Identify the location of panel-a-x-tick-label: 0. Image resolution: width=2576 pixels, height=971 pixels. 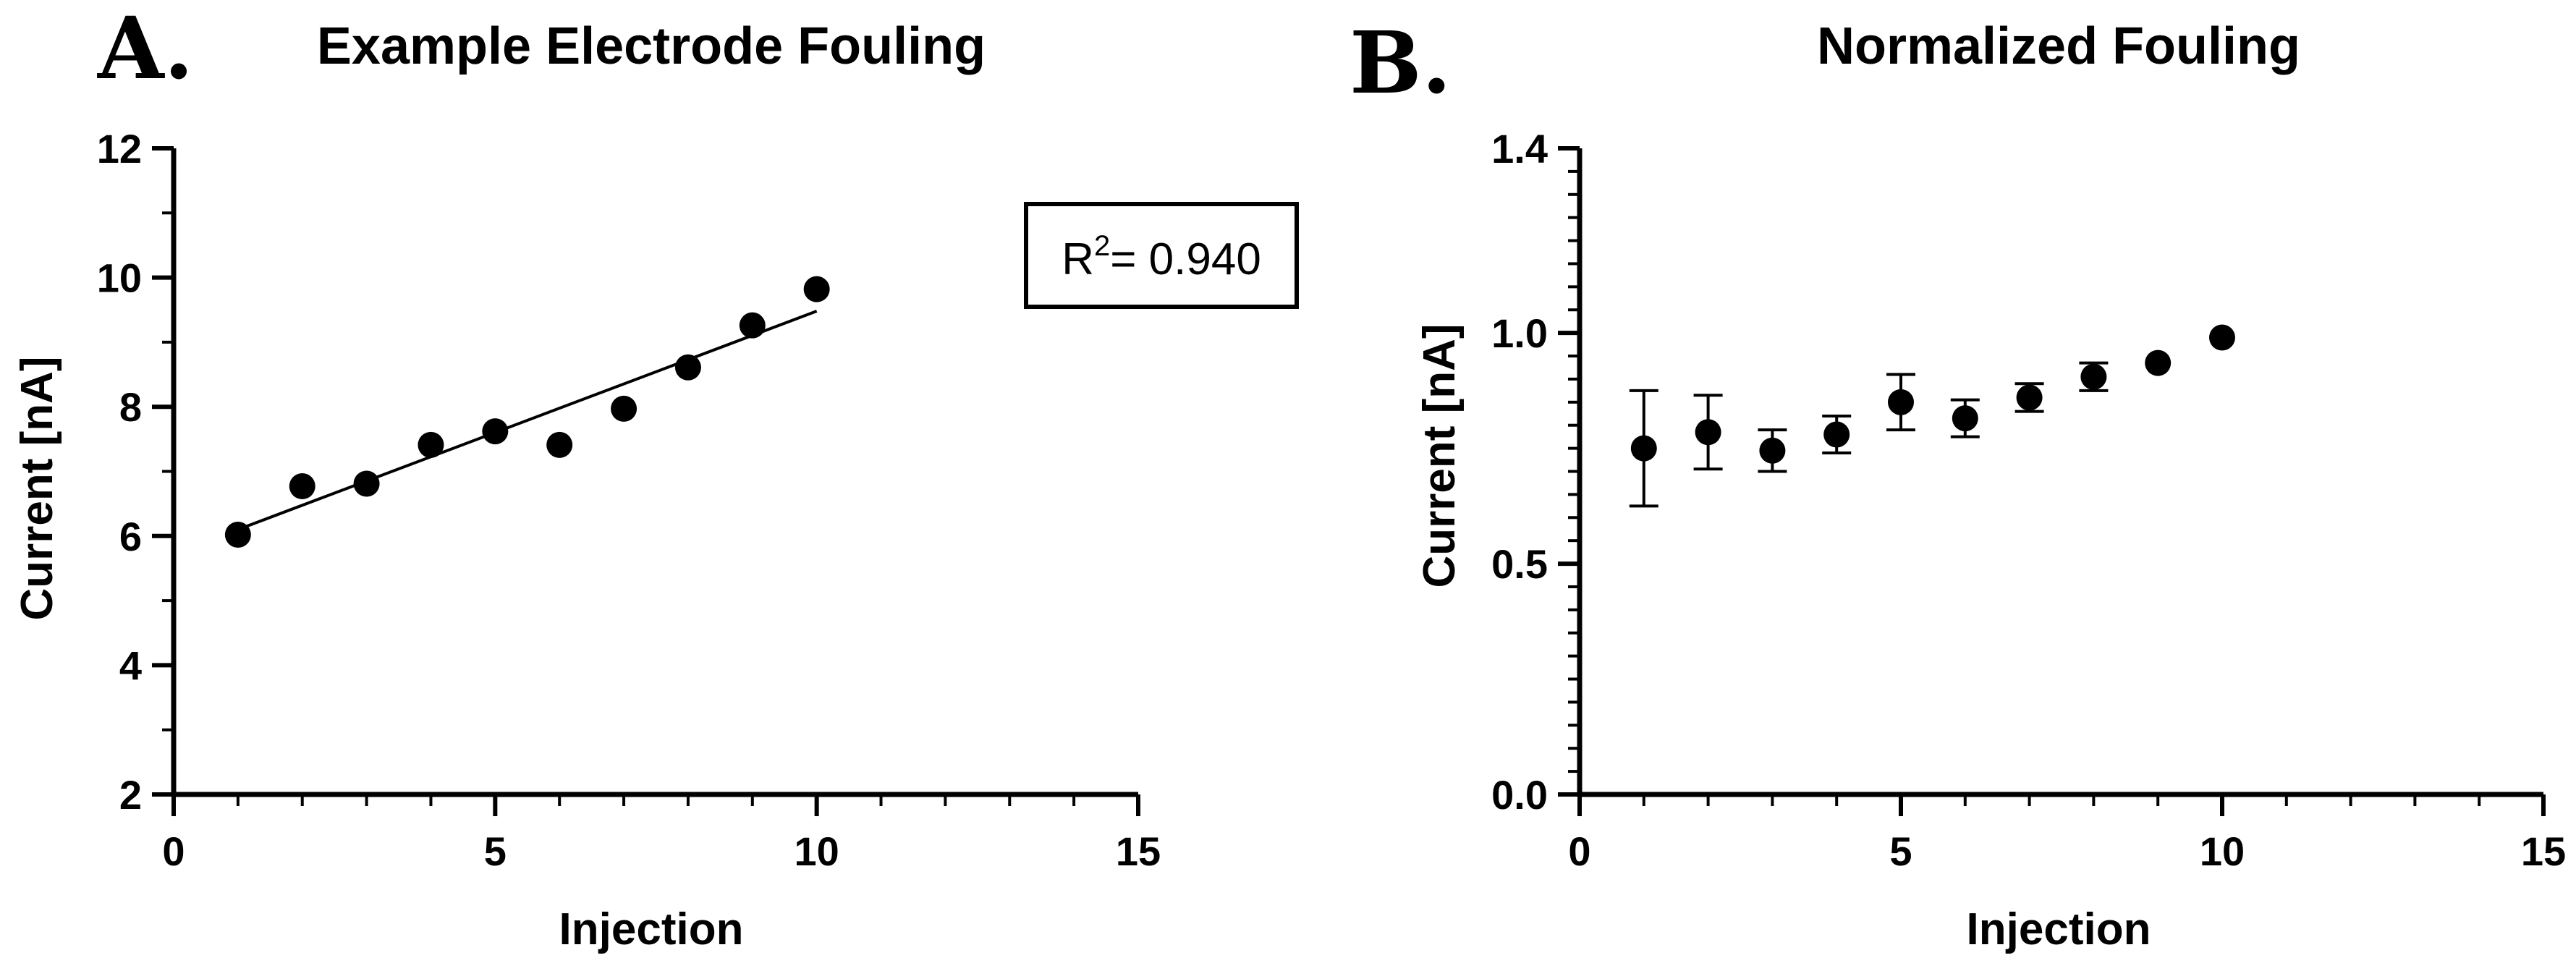
(173, 851).